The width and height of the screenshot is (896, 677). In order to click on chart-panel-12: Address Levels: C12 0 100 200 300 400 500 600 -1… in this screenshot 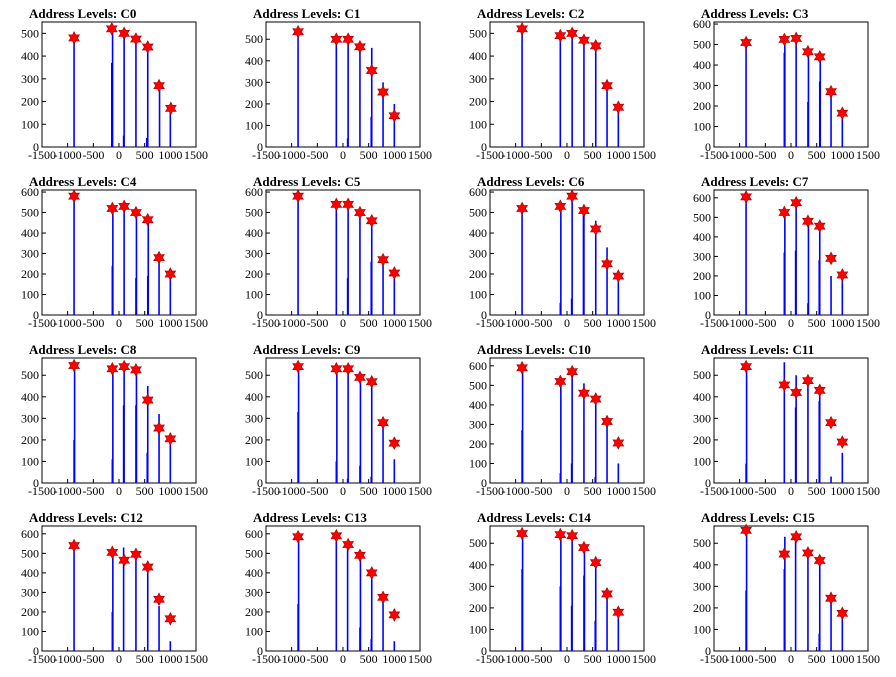, I will do `click(114, 588)`.